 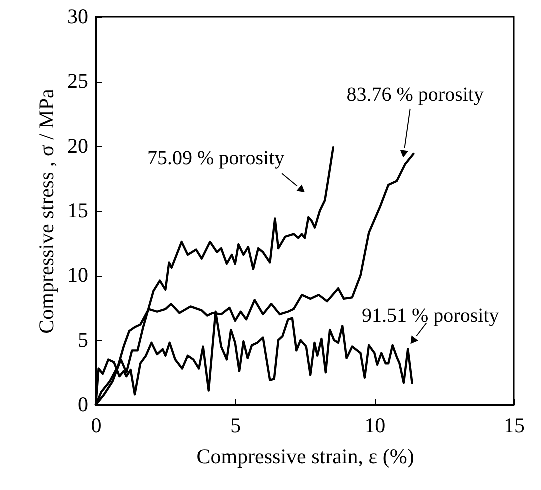 What do you see at coordinates (78, 275) in the screenshot?
I see `y-tick-label: 10` at bounding box center [78, 275].